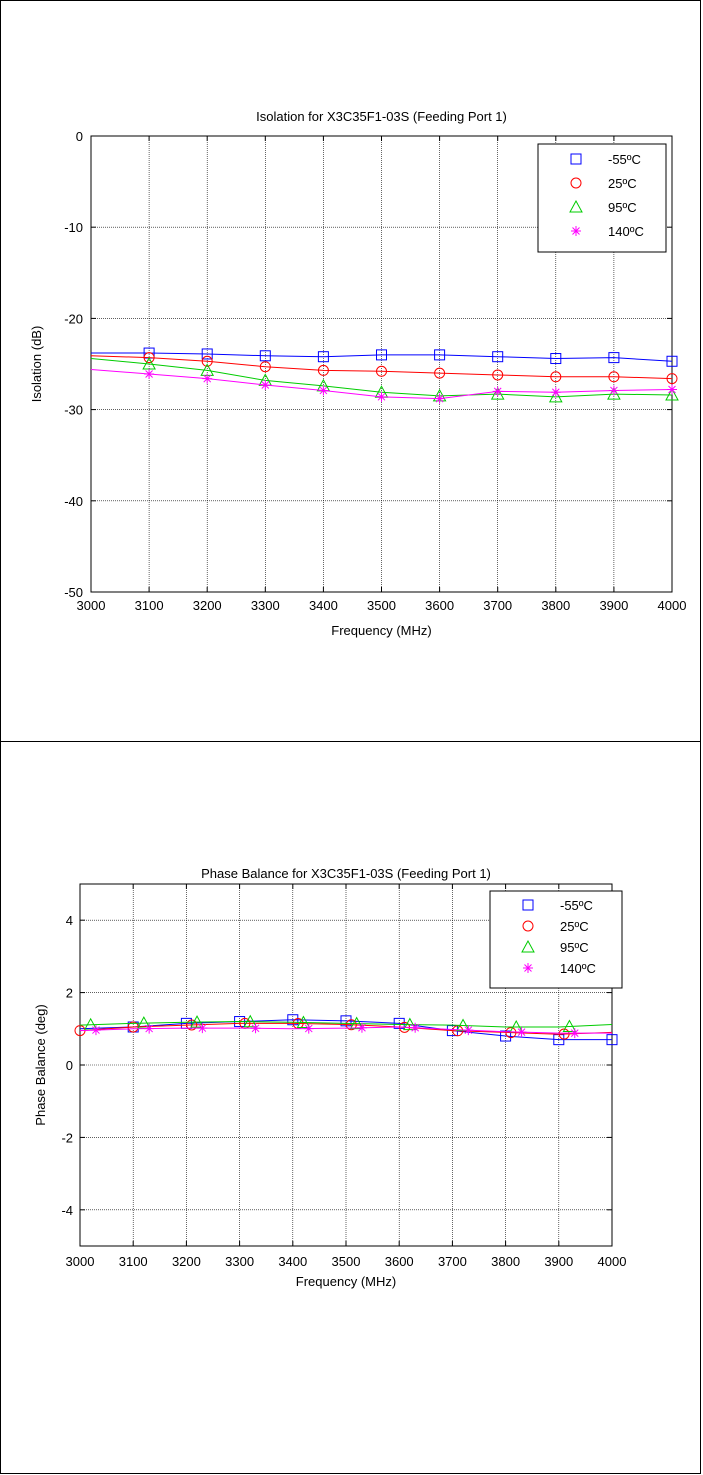 The height and width of the screenshot is (1475, 703). What do you see at coordinates (80, 1261) in the screenshot?
I see `x-tick-label: 3000` at bounding box center [80, 1261].